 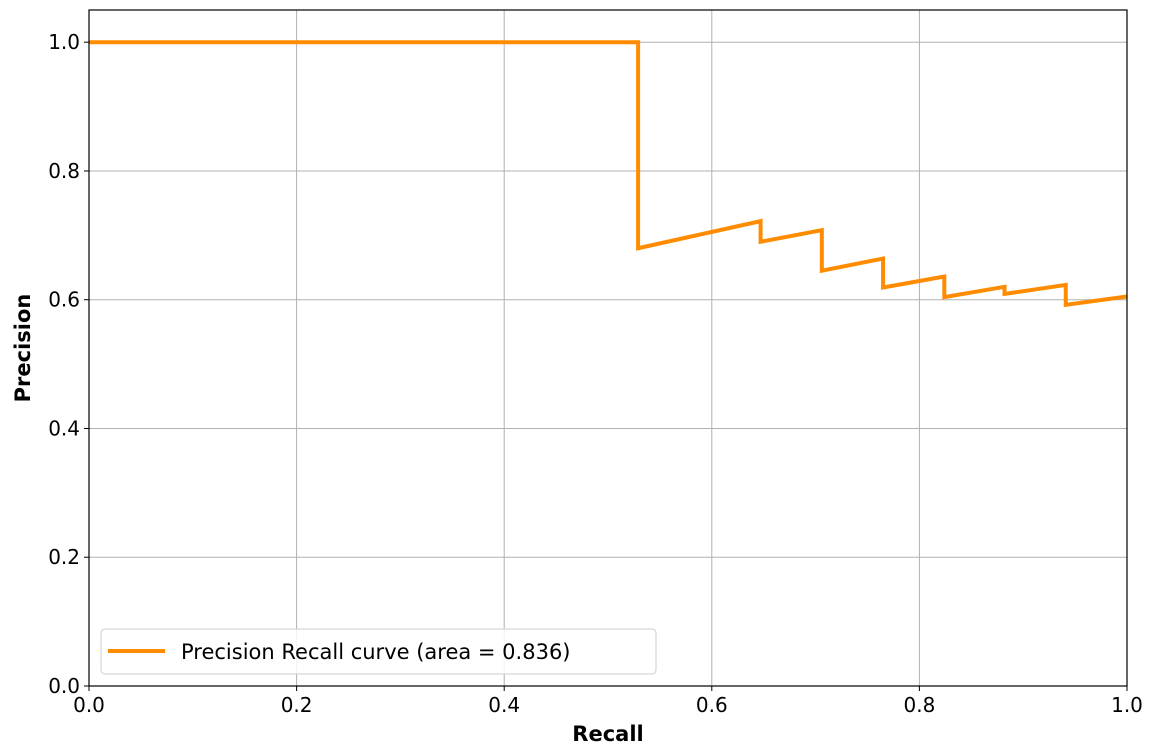 I want to click on x-tick-label: 0.4, so click(x=504, y=705).